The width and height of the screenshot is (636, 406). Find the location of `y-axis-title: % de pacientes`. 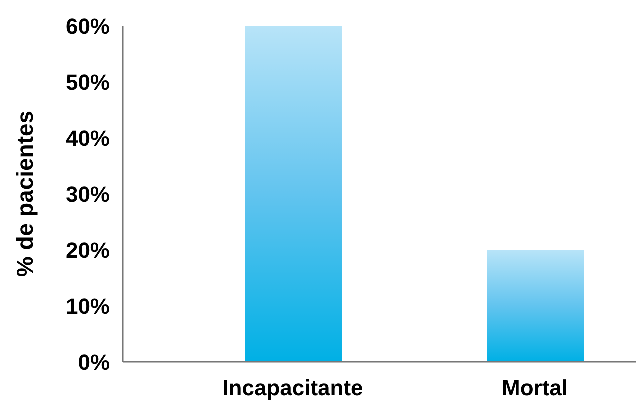

y-axis-title: % de pacientes is located at coordinates (25, 194).